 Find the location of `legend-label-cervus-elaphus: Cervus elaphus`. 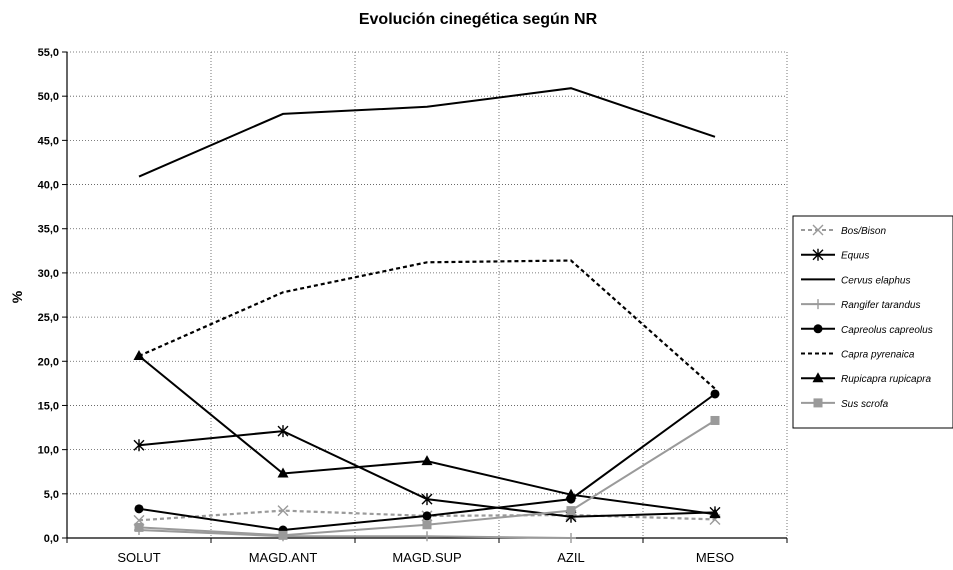

legend-label-cervus-elaphus: Cervus elaphus is located at coordinates (875, 280).